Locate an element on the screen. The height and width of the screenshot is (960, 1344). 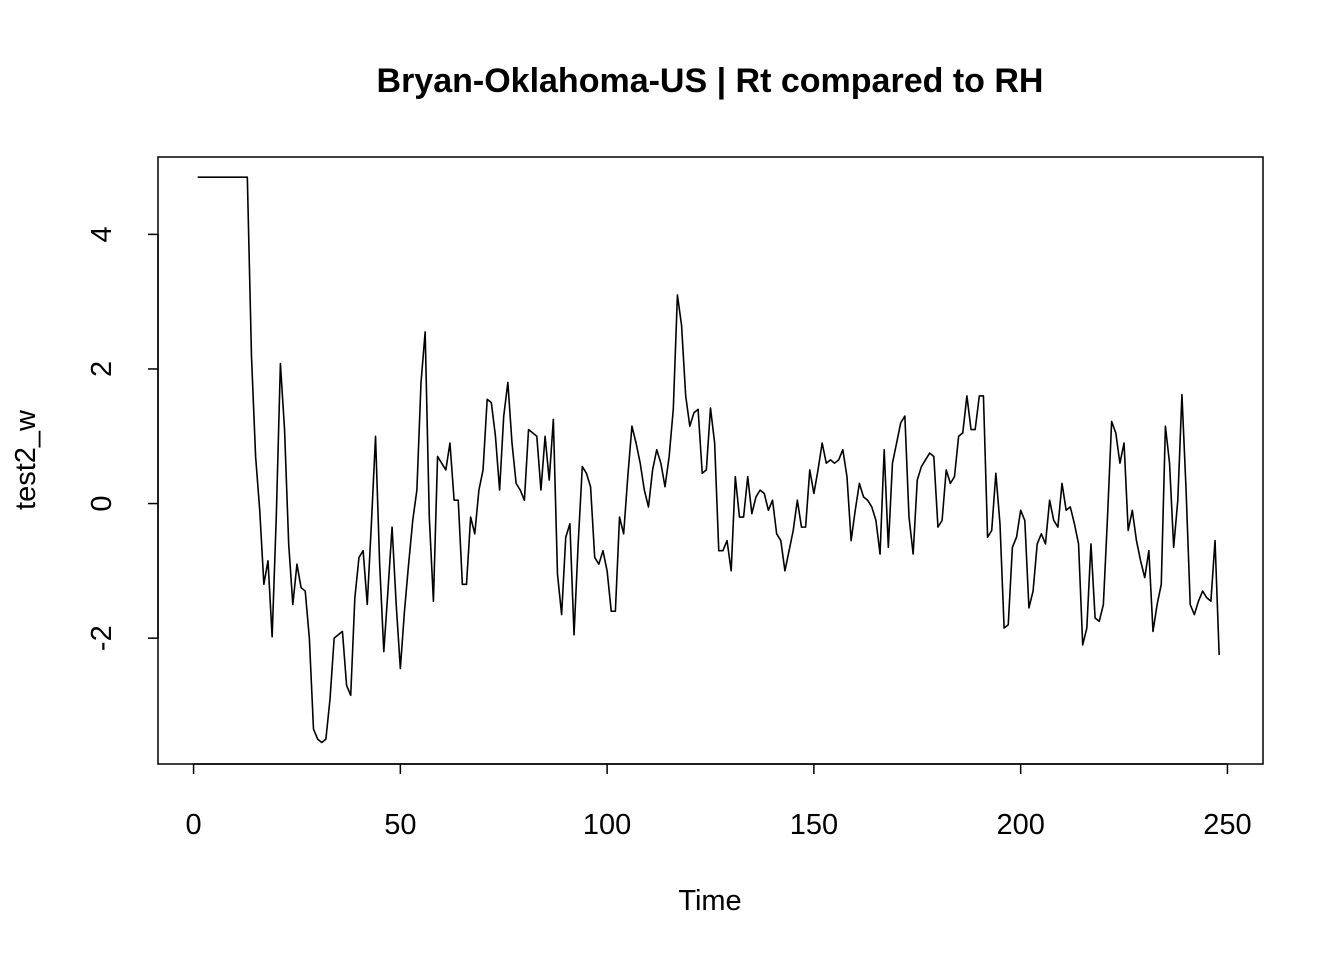
y-tick-label: -2 is located at coordinates (102, 638).